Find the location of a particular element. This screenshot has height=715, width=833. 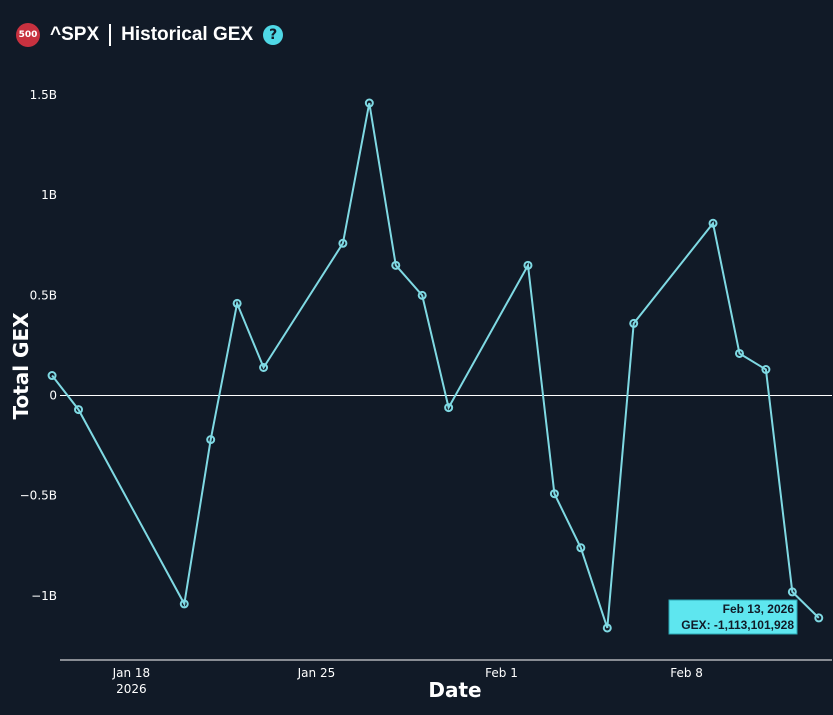

y-tick-label: 1.5B is located at coordinates (43, 95).